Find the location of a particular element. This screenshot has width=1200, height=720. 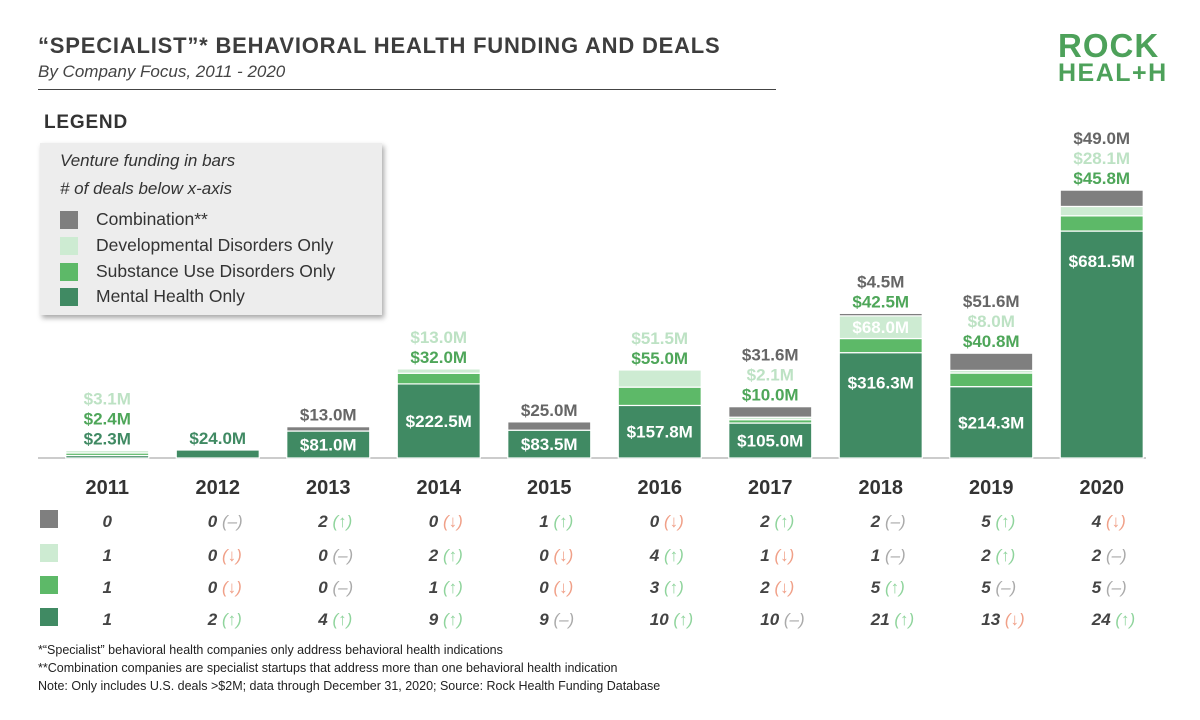

deals-row-swatch-mental-health-only is located at coordinates (49, 617).